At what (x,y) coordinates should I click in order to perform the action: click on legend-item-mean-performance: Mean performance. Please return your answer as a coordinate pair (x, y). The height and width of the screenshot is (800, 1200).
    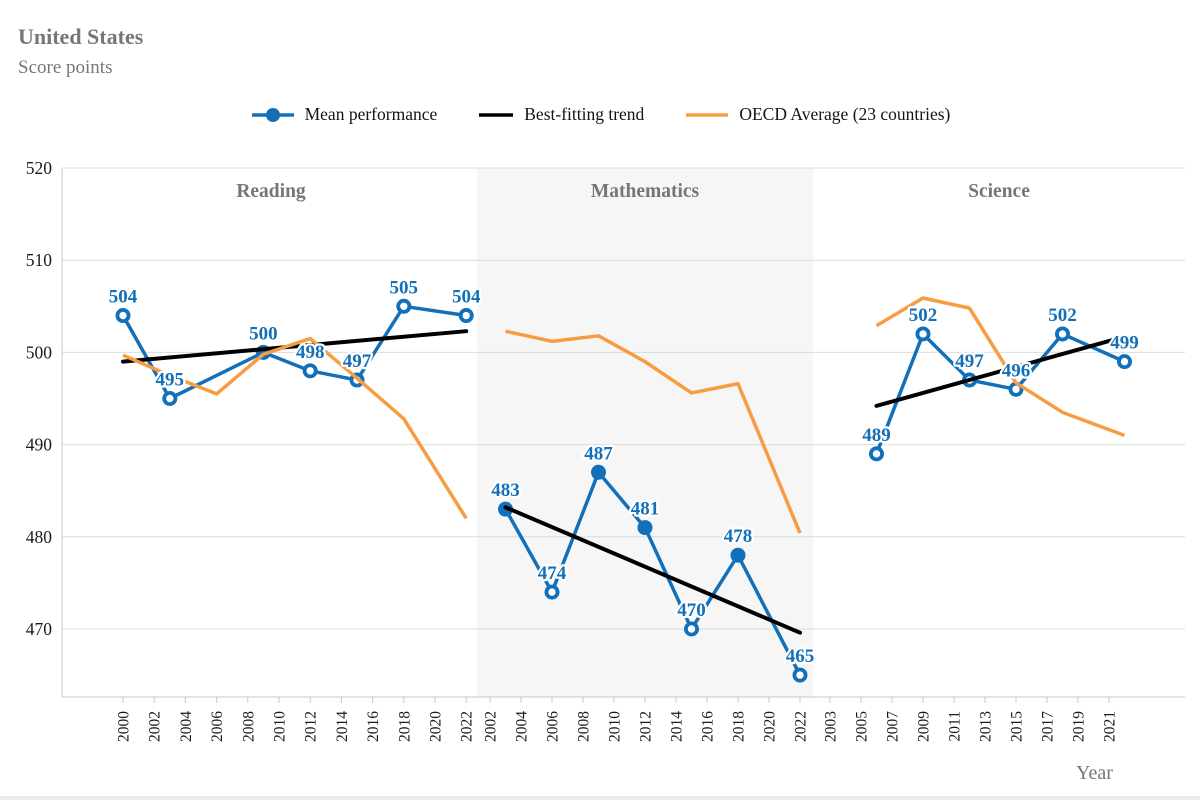
    Looking at the image, I should click on (344, 114).